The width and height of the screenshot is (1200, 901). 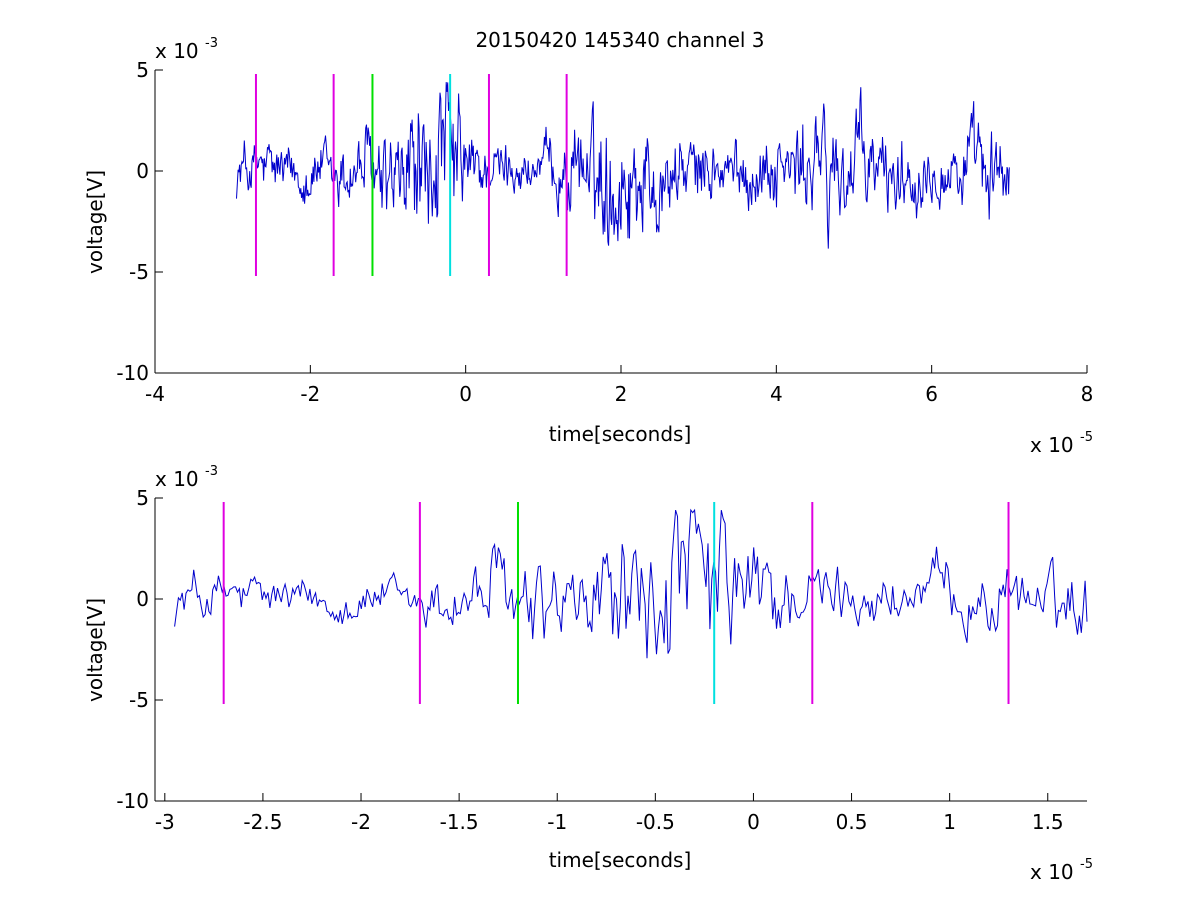 What do you see at coordinates (132, 801) in the screenshot?
I see `bottom-y-tick-label-0: -10` at bounding box center [132, 801].